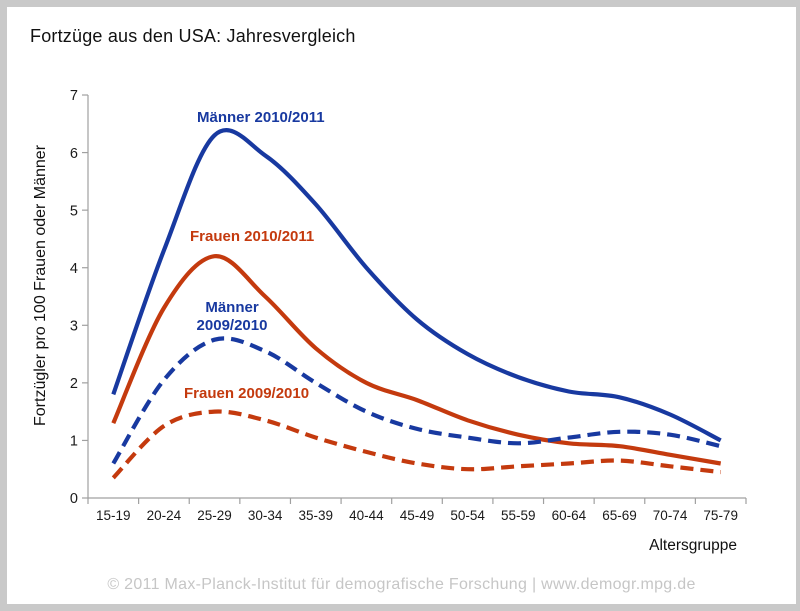  I want to click on series-label-frauen-2010-2011: Frauen 2010/2011, so click(252, 236).